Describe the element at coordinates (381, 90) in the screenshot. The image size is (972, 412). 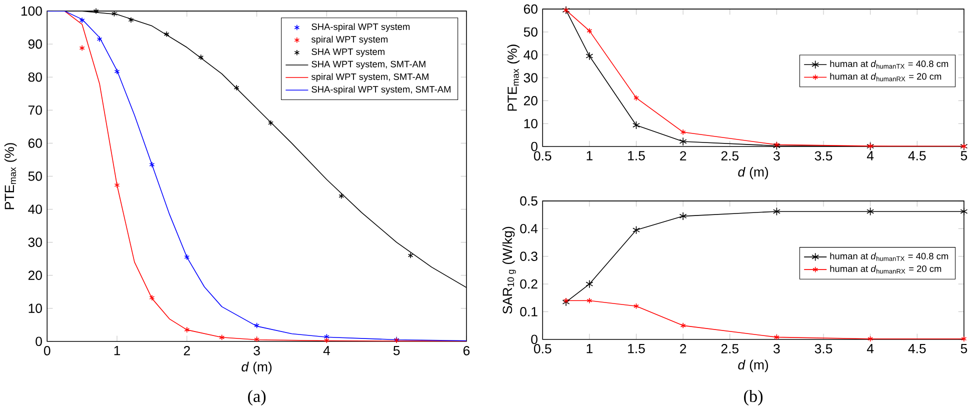
I see `legend-label: SHA-spiral WPT system, SMT-AM` at that location.